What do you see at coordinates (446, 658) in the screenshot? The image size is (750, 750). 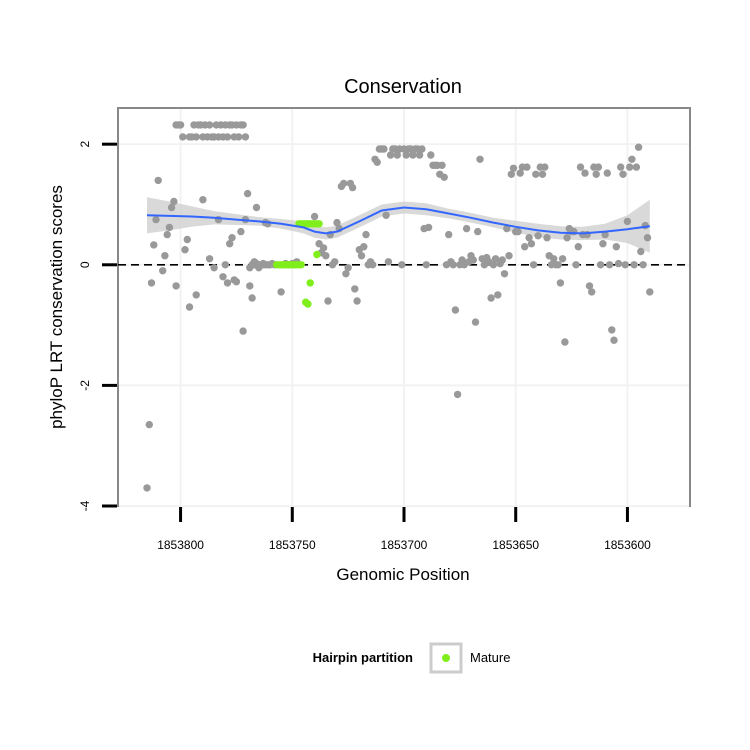 I see `legend-key-mature` at bounding box center [446, 658].